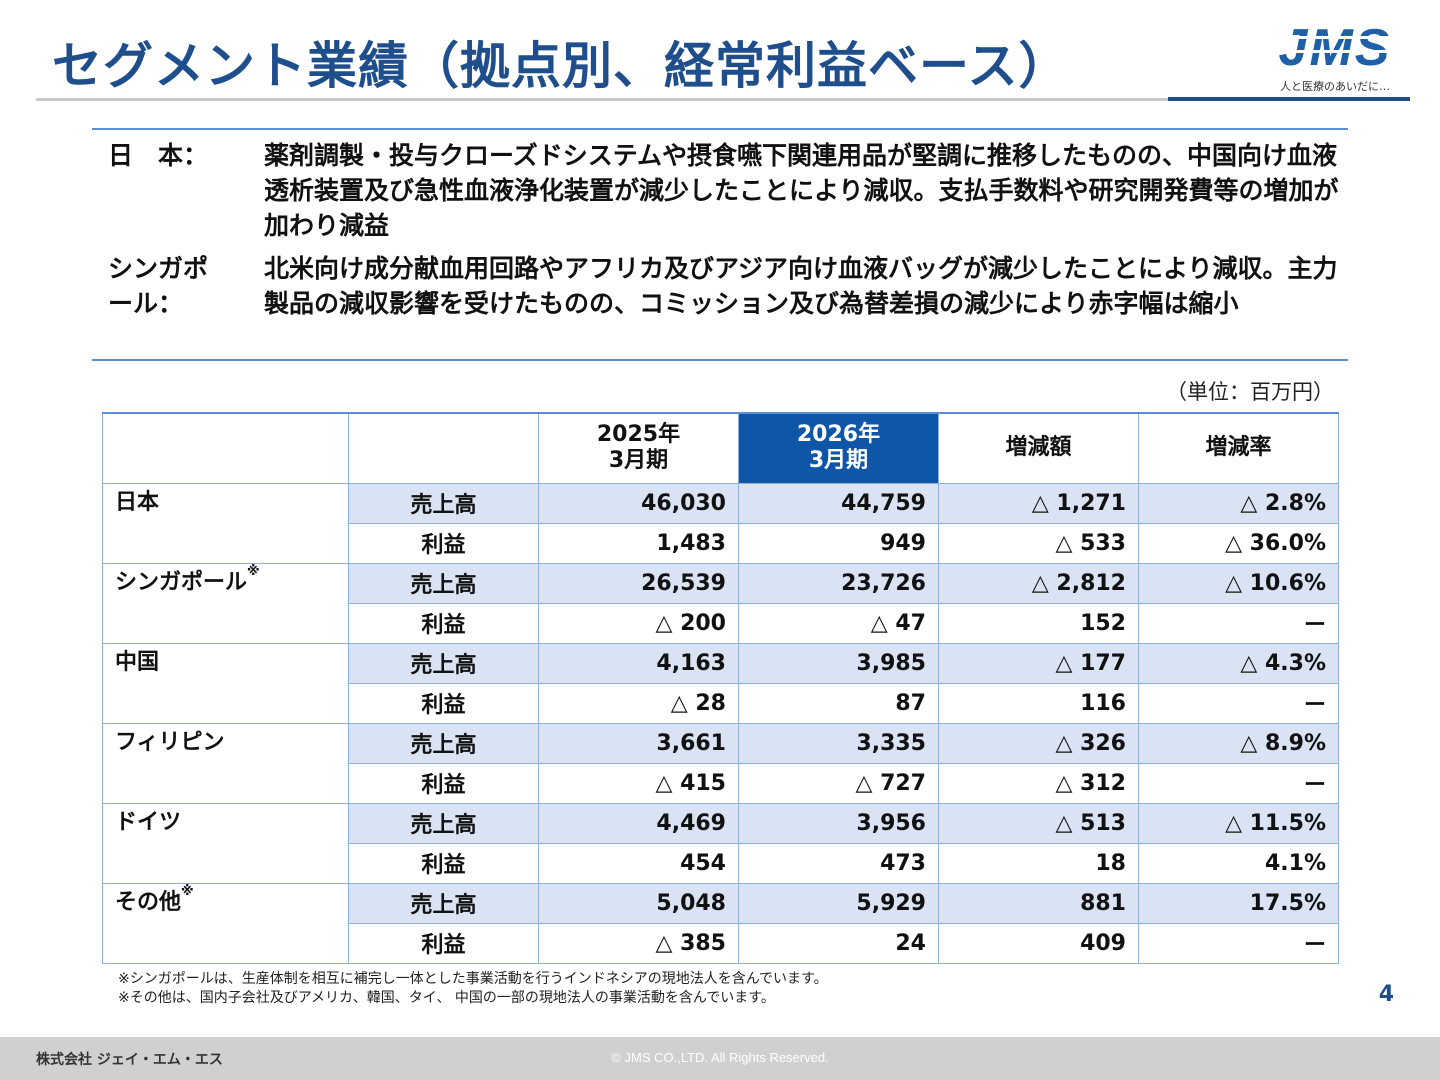  I want to click on header-label: 増減率, so click(1238, 448).